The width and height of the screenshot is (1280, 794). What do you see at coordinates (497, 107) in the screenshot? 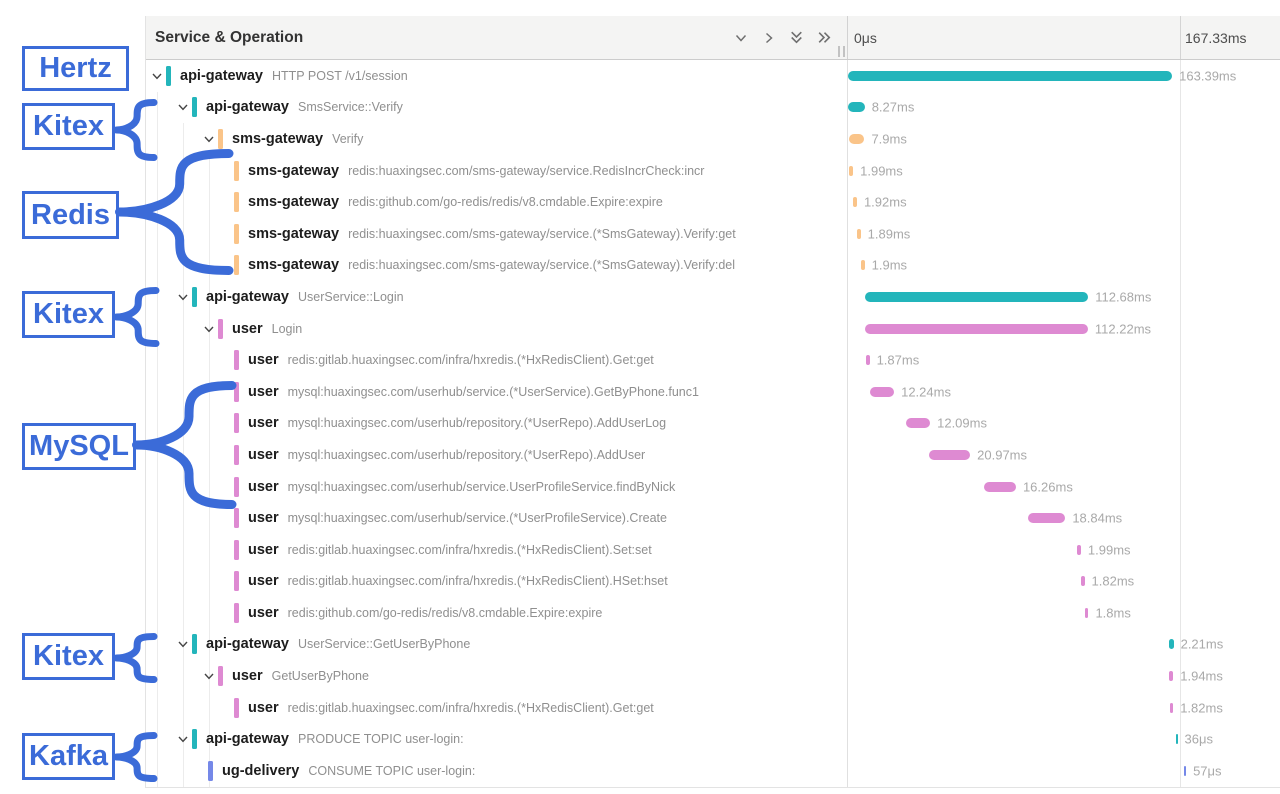
I see `span-name-cell: api-gateway SmsService::Verify` at bounding box center [497, 107].